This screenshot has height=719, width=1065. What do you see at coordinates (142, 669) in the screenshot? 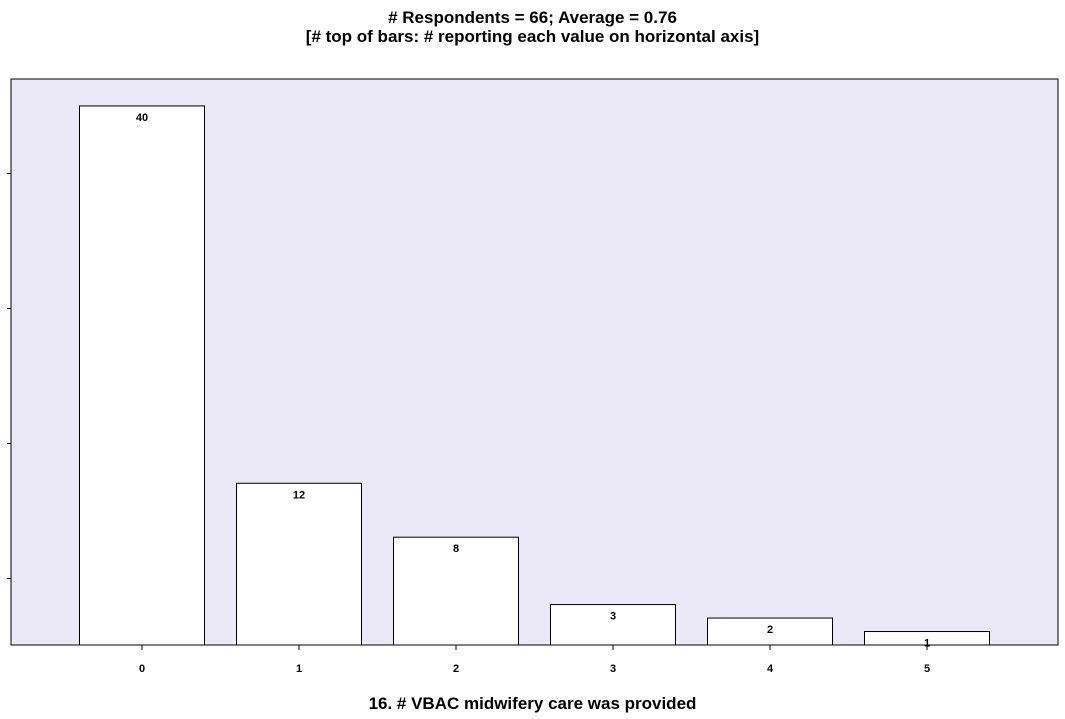
I see `x-tick-label-0: 0` at bounding box center [142, 669].